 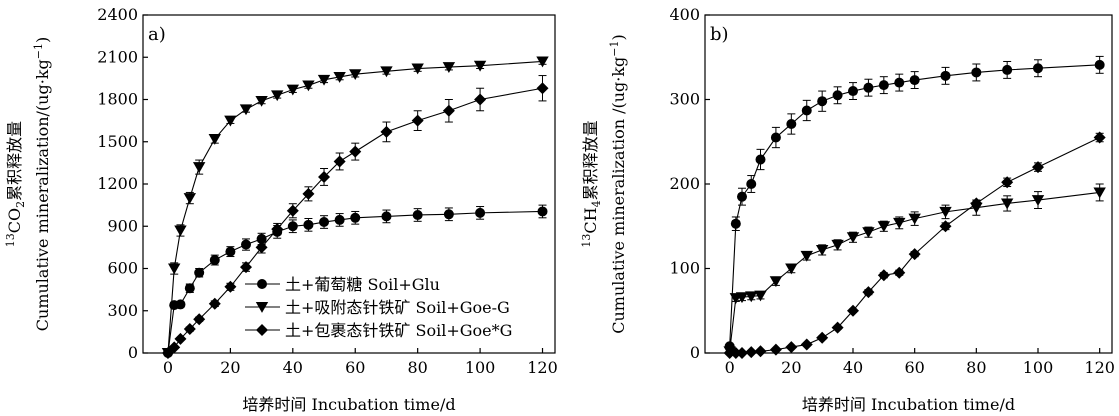 What do you see at coordinates (362, 284) in the screenshot?
I see `legend-label: 土+葡萄糖 Soil+Glu` at bounding box center [362, 284].